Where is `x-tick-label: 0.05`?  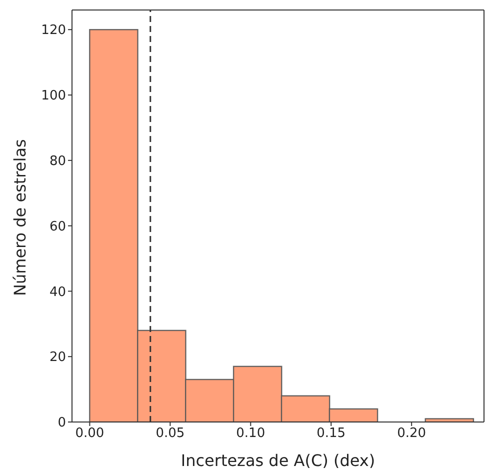
x-tick-label: 0.05 is located at coordinates (170, 434).